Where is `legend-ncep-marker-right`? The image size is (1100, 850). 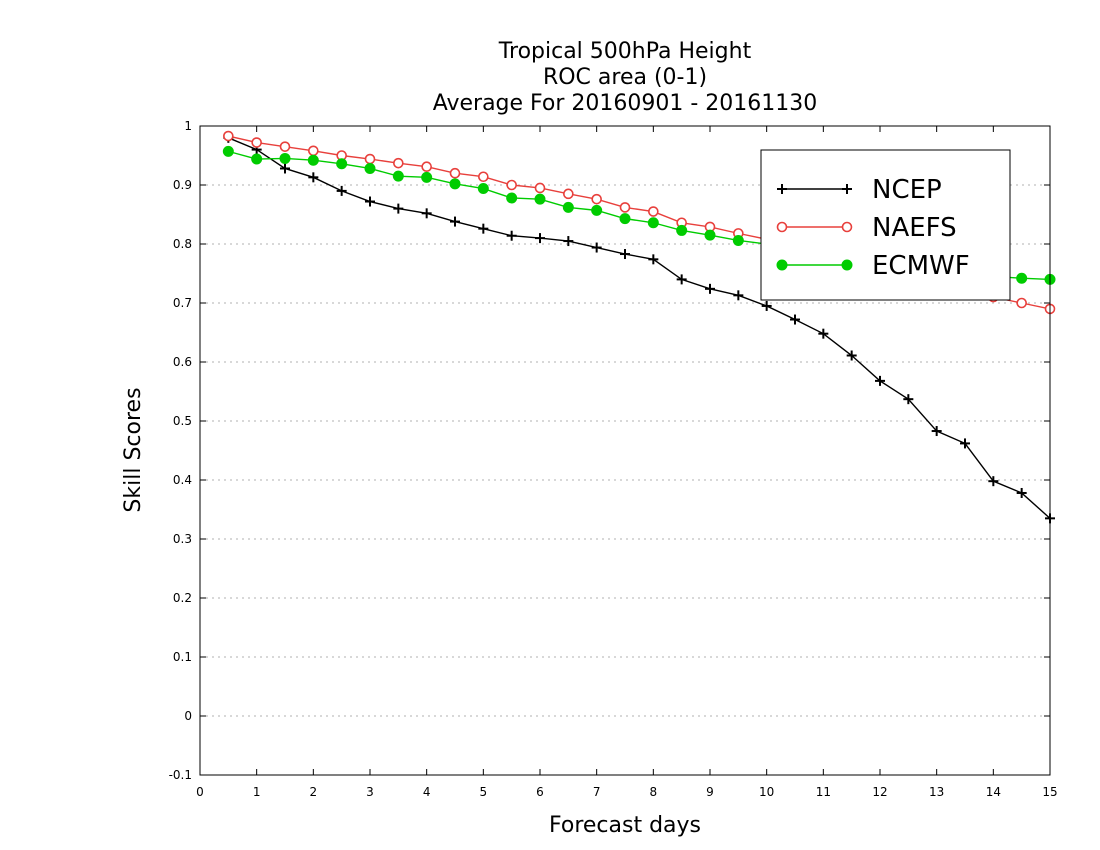 legend-ncep-marker-right is located at coordinates (847, 189).